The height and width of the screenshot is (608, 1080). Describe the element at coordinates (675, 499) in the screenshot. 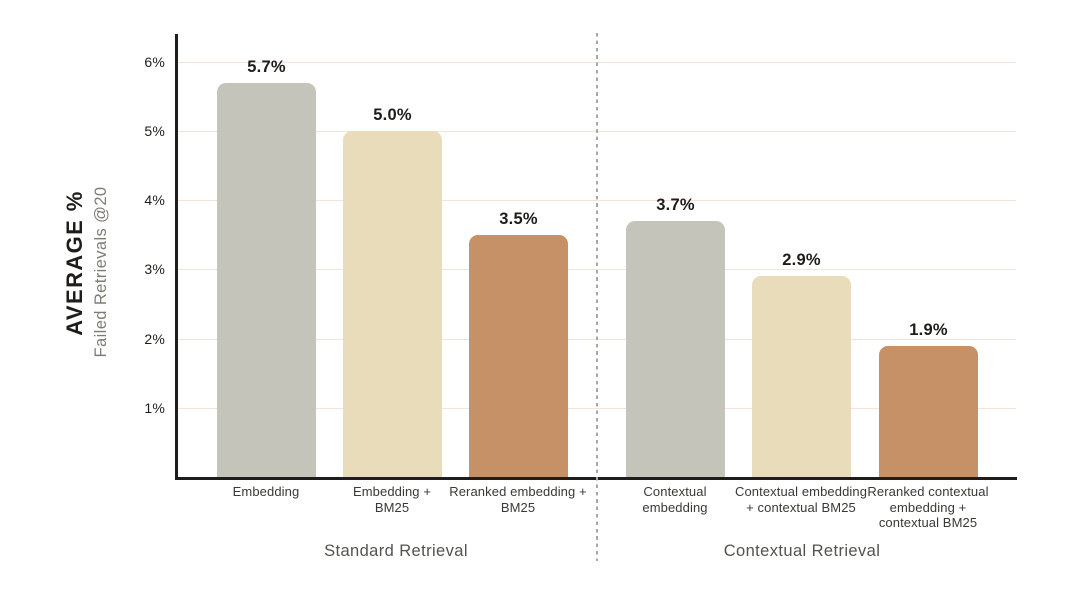

I see `x-tick-label-contextual-embedding: Contextual embedding` at that location.